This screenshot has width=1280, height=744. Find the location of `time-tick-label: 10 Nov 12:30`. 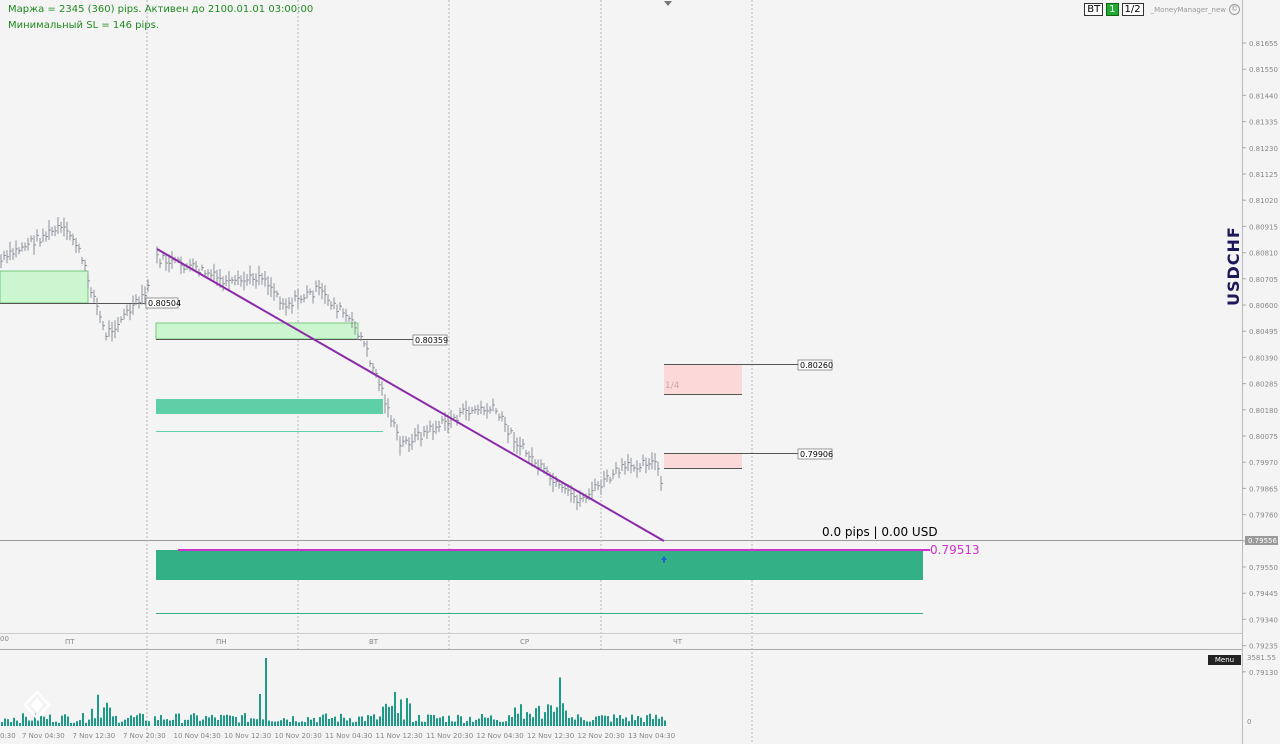

time-tick-label: 10 Nov 12:30 is located at coordinates (247, 736).